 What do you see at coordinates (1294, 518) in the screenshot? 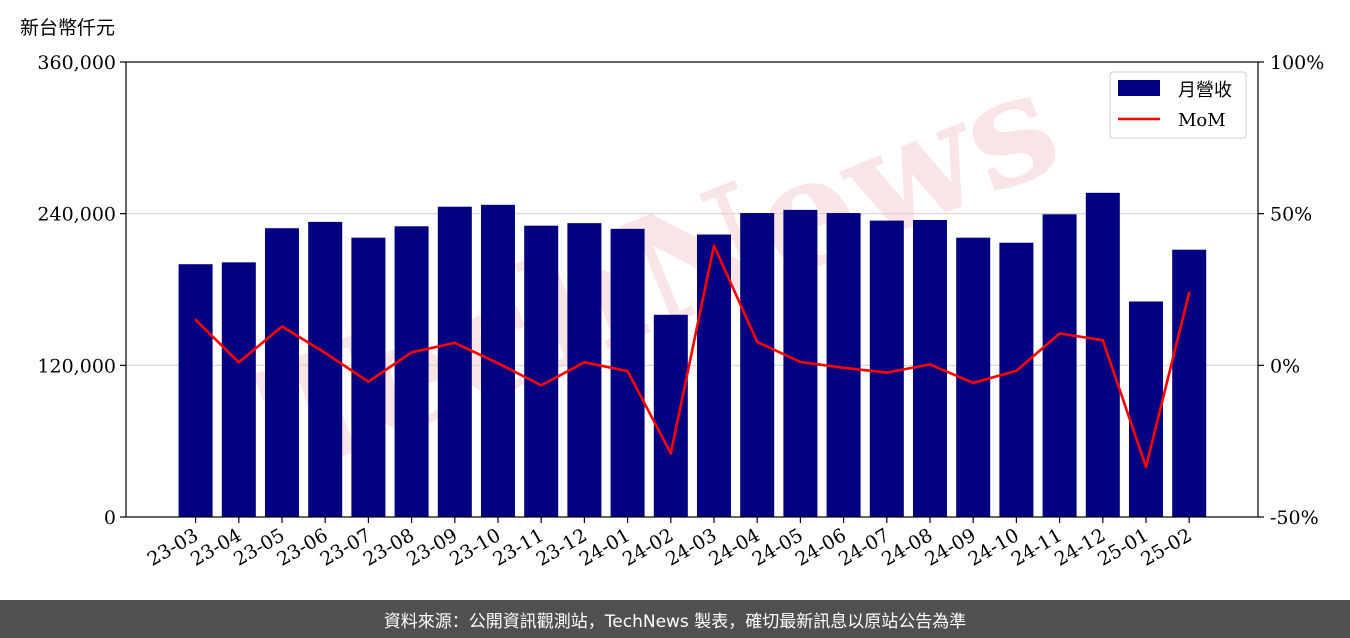
I see `y-right-tick-label: -50%` at bounding box center [1294, 518].